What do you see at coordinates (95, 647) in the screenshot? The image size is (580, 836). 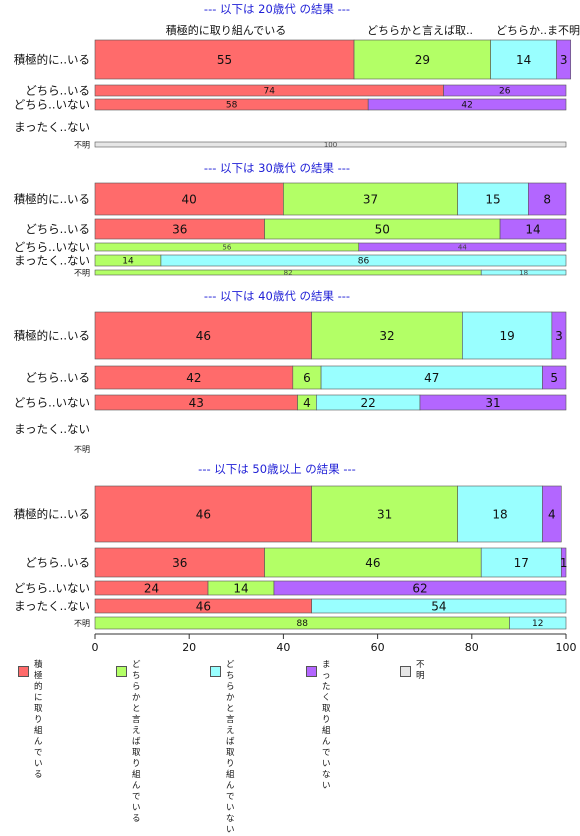 I see `x-tick-label: 0` at bounding box center [95, 647].